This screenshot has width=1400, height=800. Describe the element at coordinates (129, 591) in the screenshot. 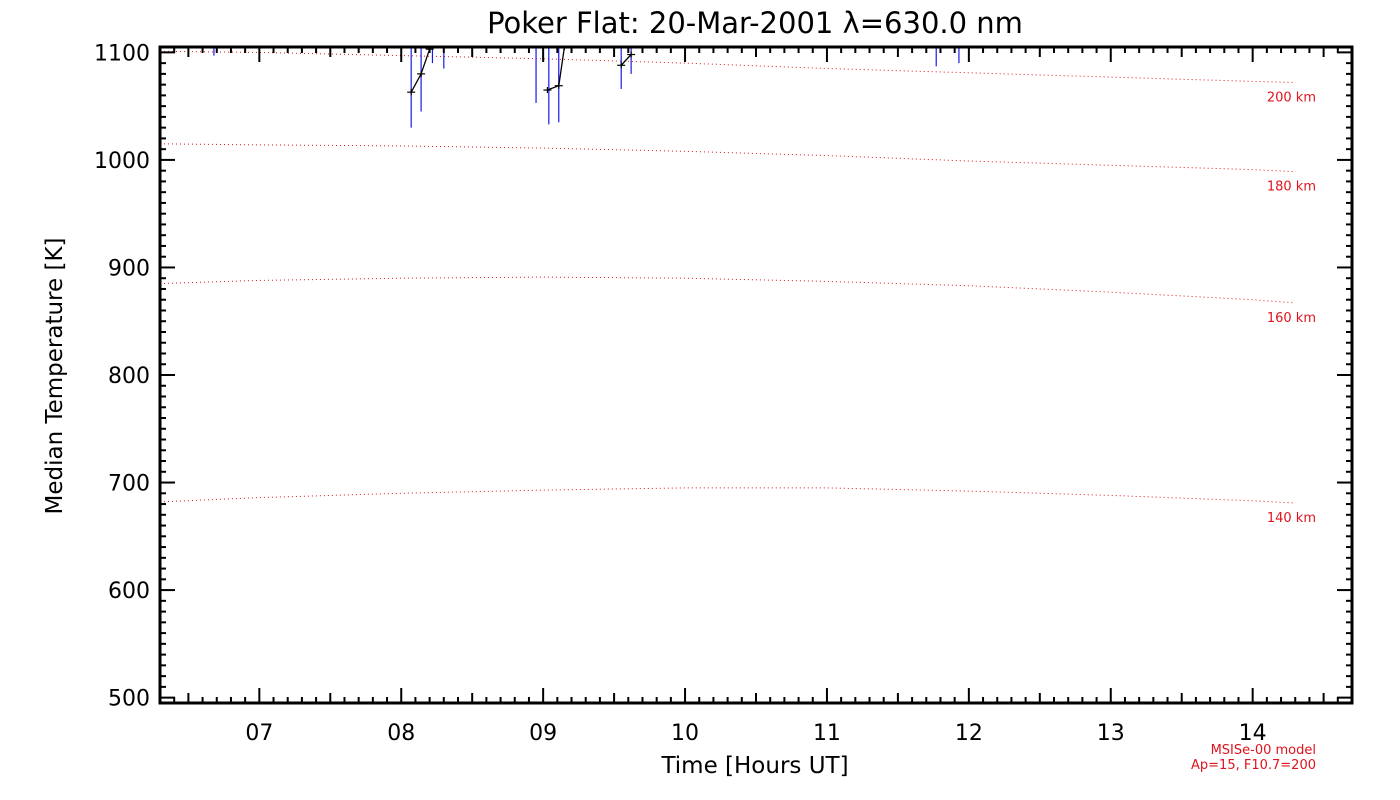

I see `y-tick-label: 600` at that location.